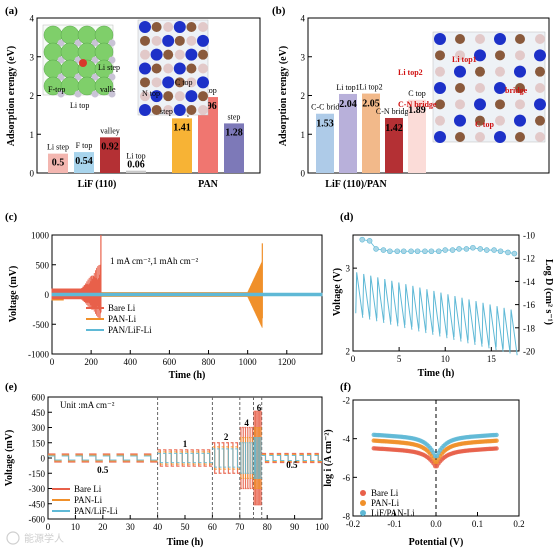  Describe the element at coordinates (489, 87) in the screenshot. I see `inset-lifpan-structure` at that location.